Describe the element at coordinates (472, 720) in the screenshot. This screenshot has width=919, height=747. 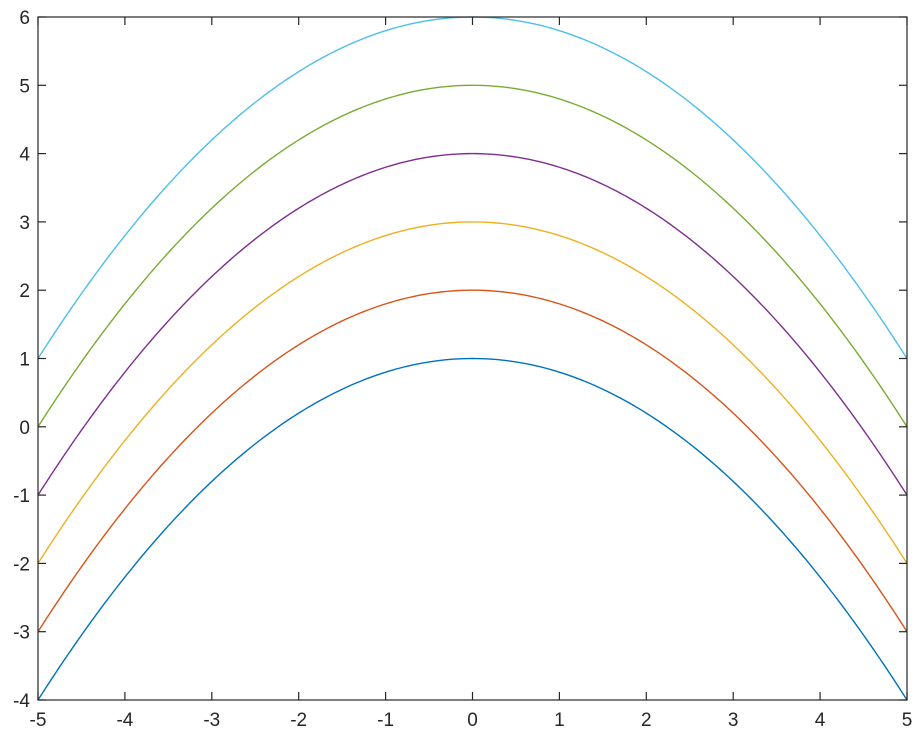
I see `x-tick-label: 0` at that location.